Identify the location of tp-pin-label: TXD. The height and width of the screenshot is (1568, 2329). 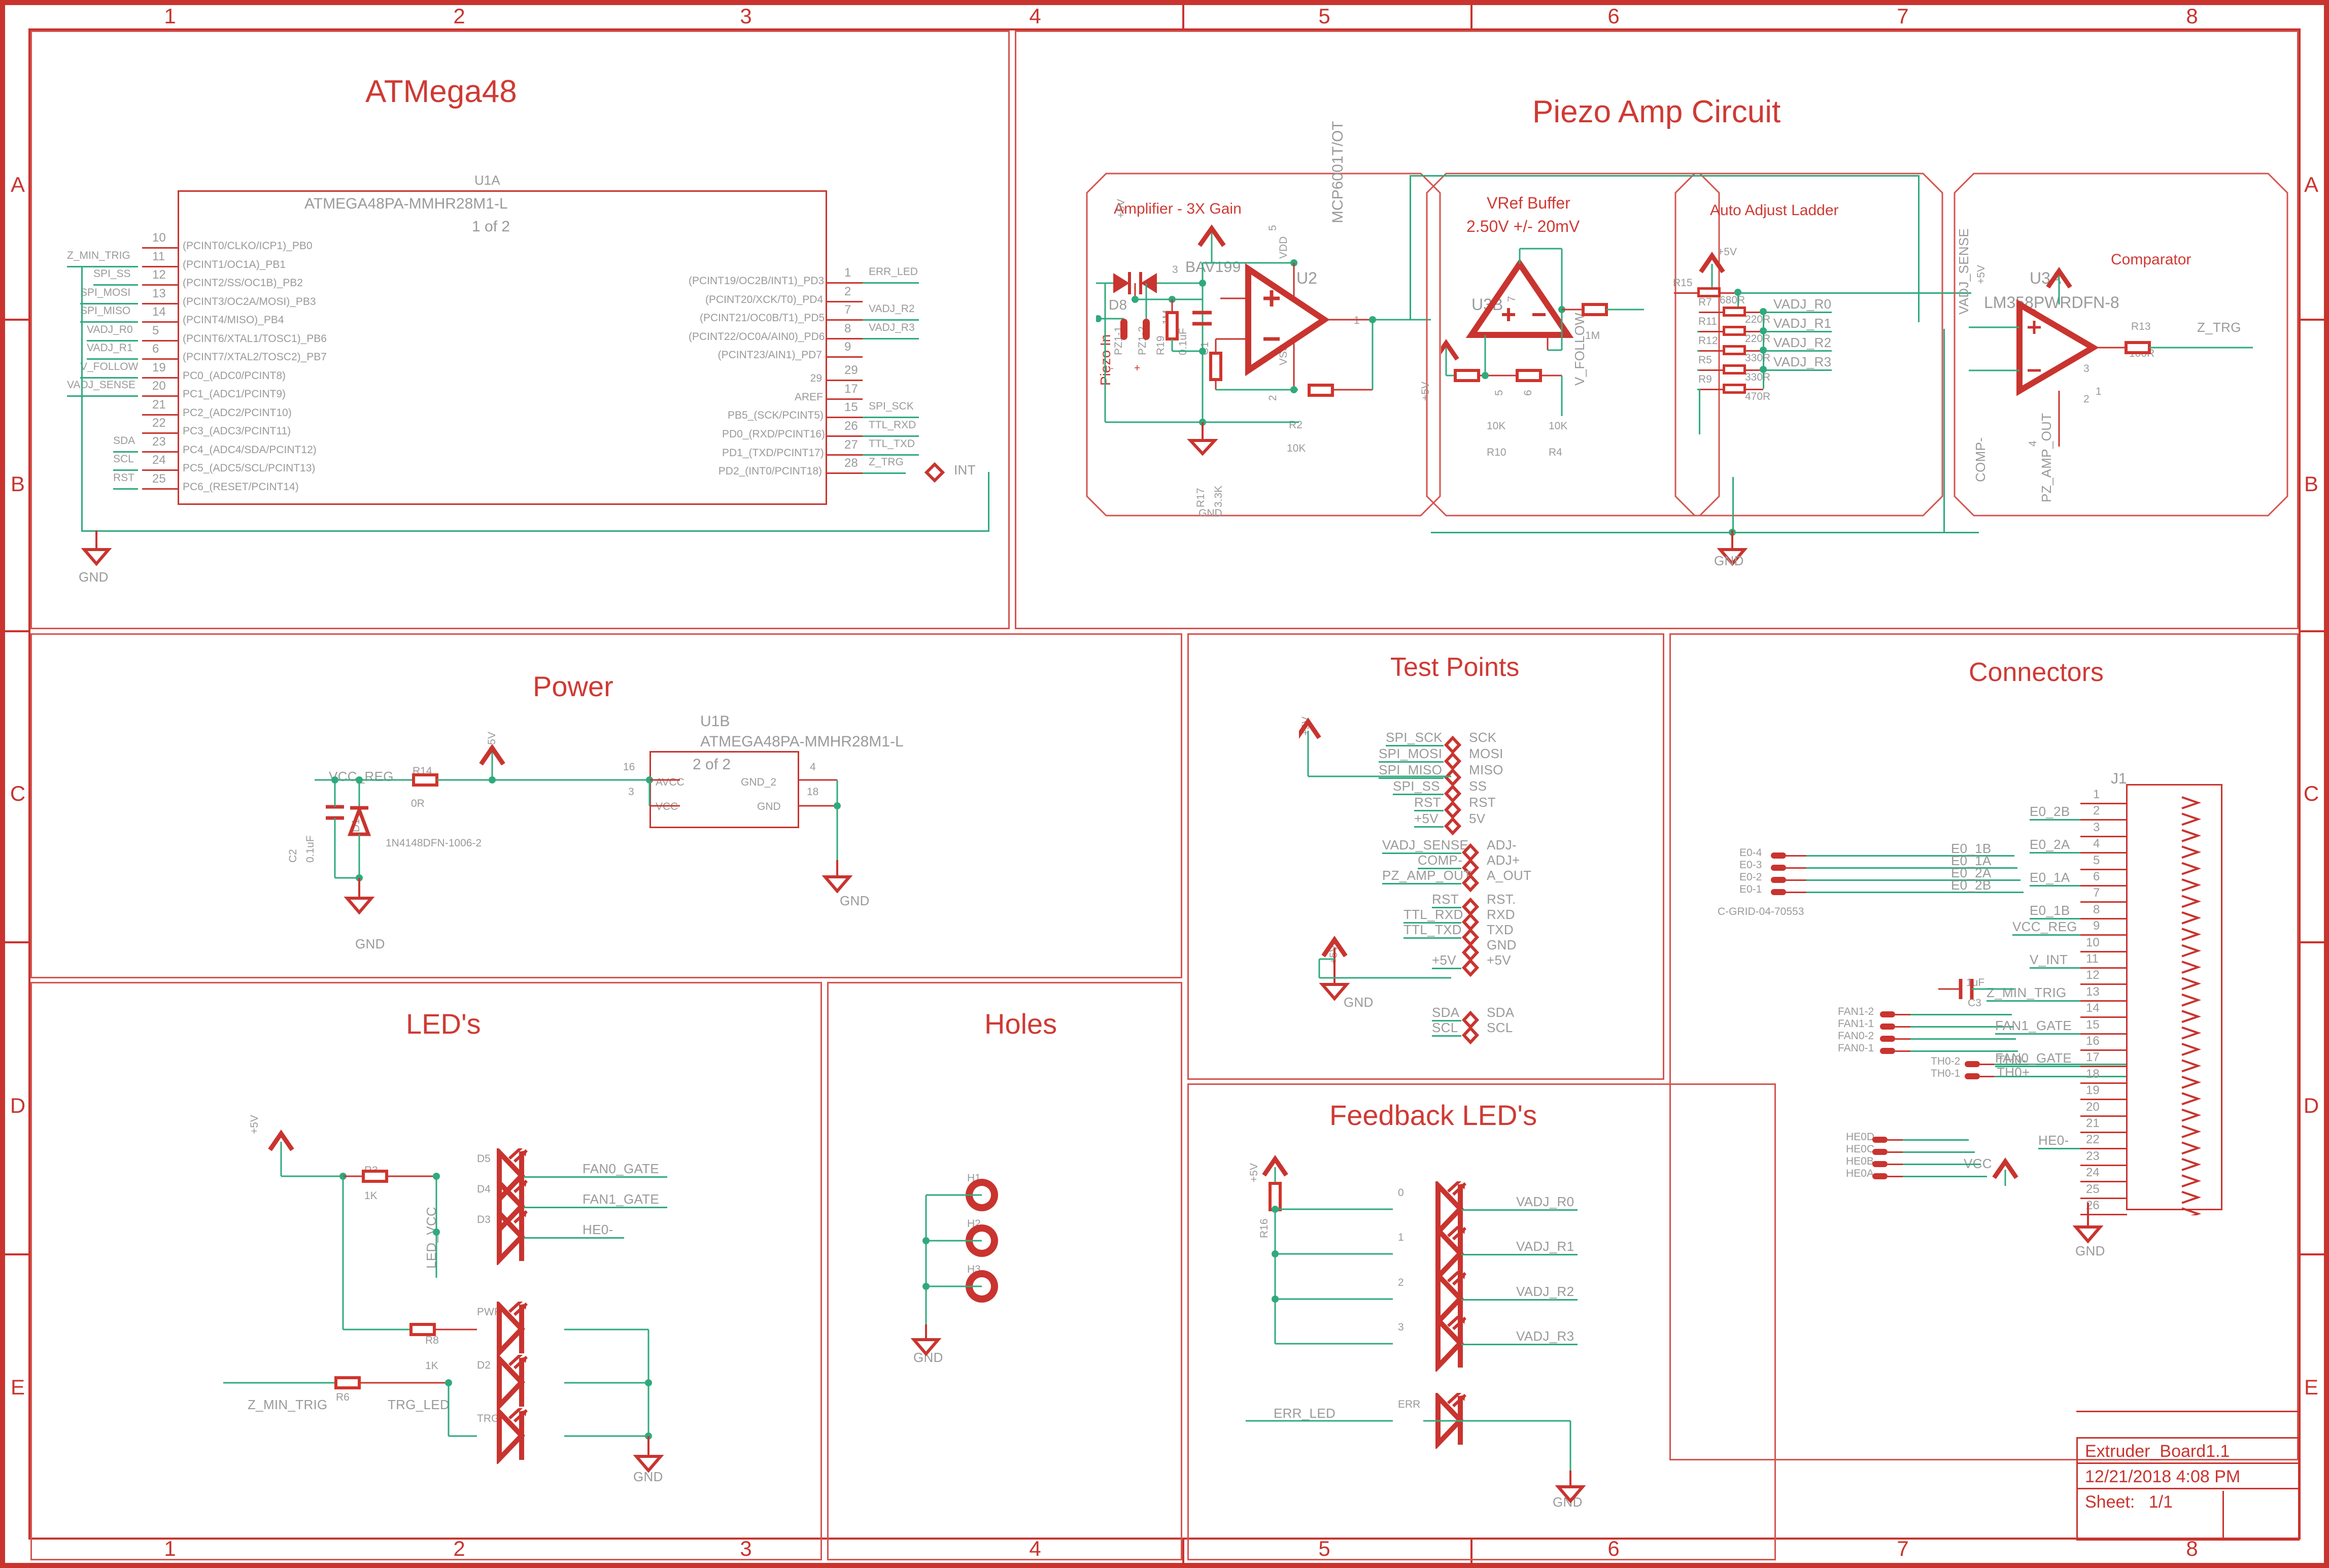
(1500, 929).